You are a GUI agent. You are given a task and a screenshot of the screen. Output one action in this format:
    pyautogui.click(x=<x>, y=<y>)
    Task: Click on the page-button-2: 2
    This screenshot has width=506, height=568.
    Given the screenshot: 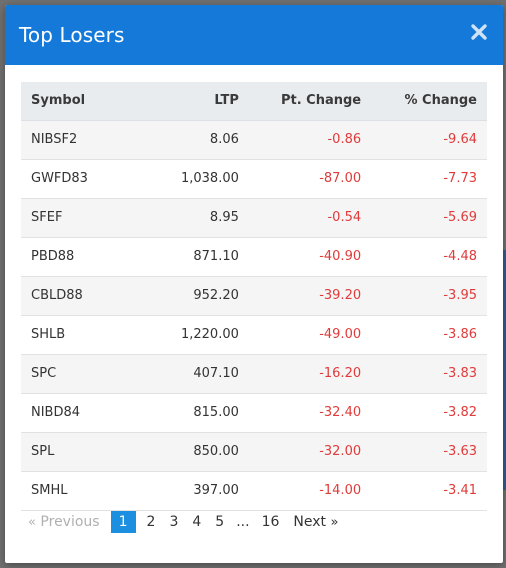 What is the action you would take?
    pyautogui.click(x=151, y=522)
    